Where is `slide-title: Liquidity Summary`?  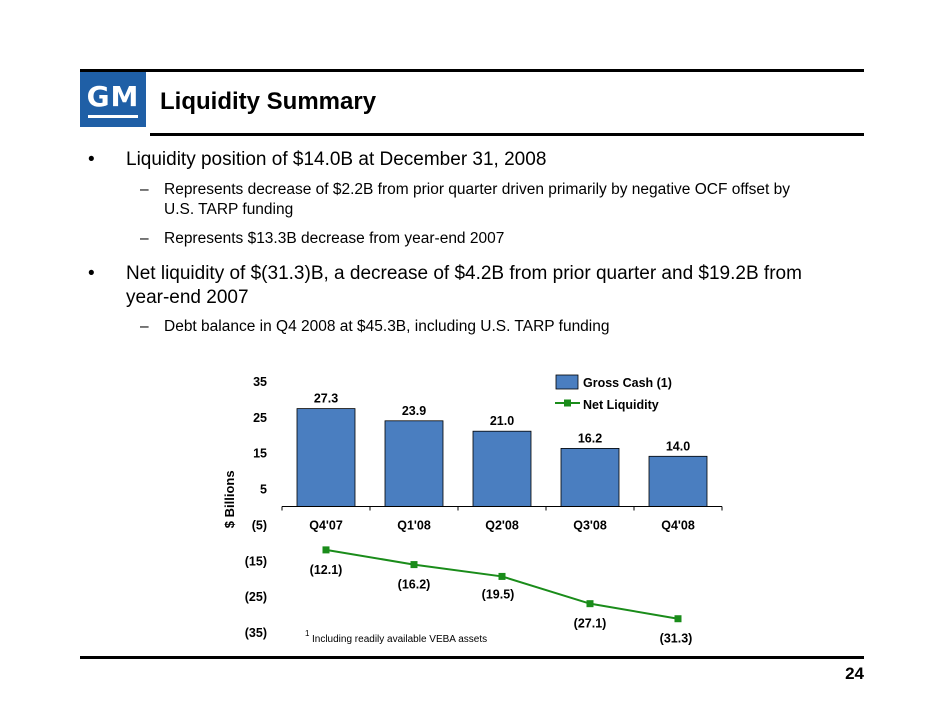 slide-title: Liquidity Summary is located at coordinates (268, 101).